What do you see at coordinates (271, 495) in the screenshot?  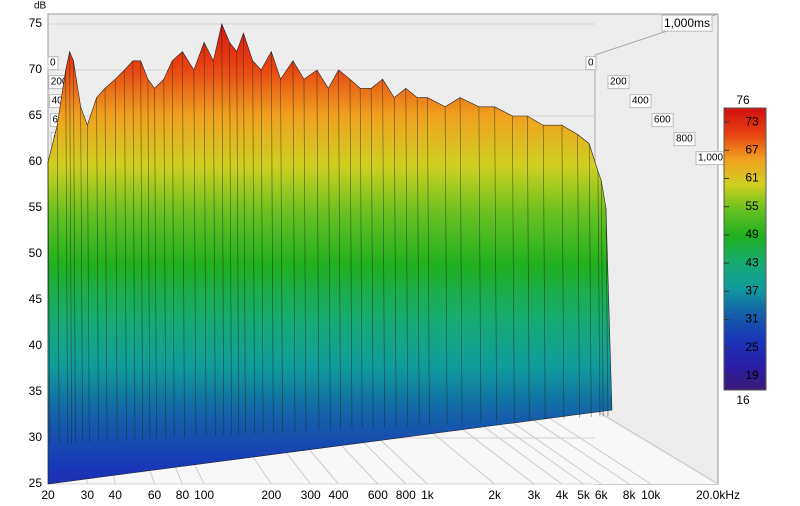 I see `x-tick-label: 200` at bounding box center [271, 495].